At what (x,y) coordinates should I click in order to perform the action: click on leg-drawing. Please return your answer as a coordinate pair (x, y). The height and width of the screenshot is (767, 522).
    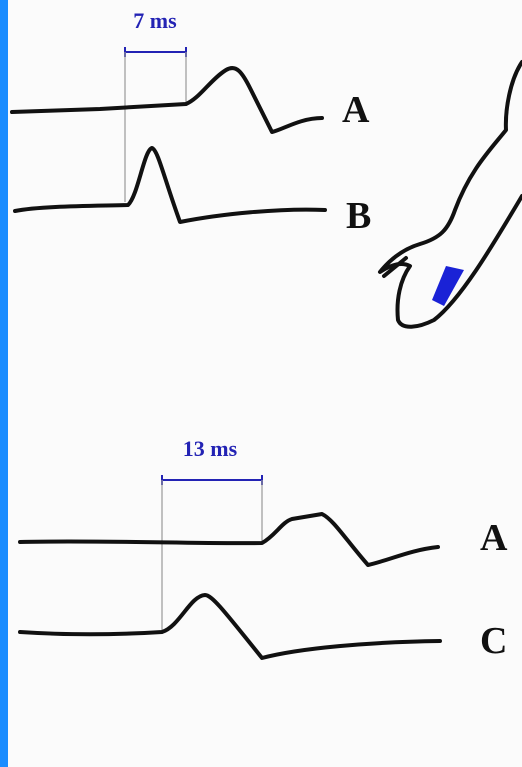
    Looking at the image, I should click on (450, 194).